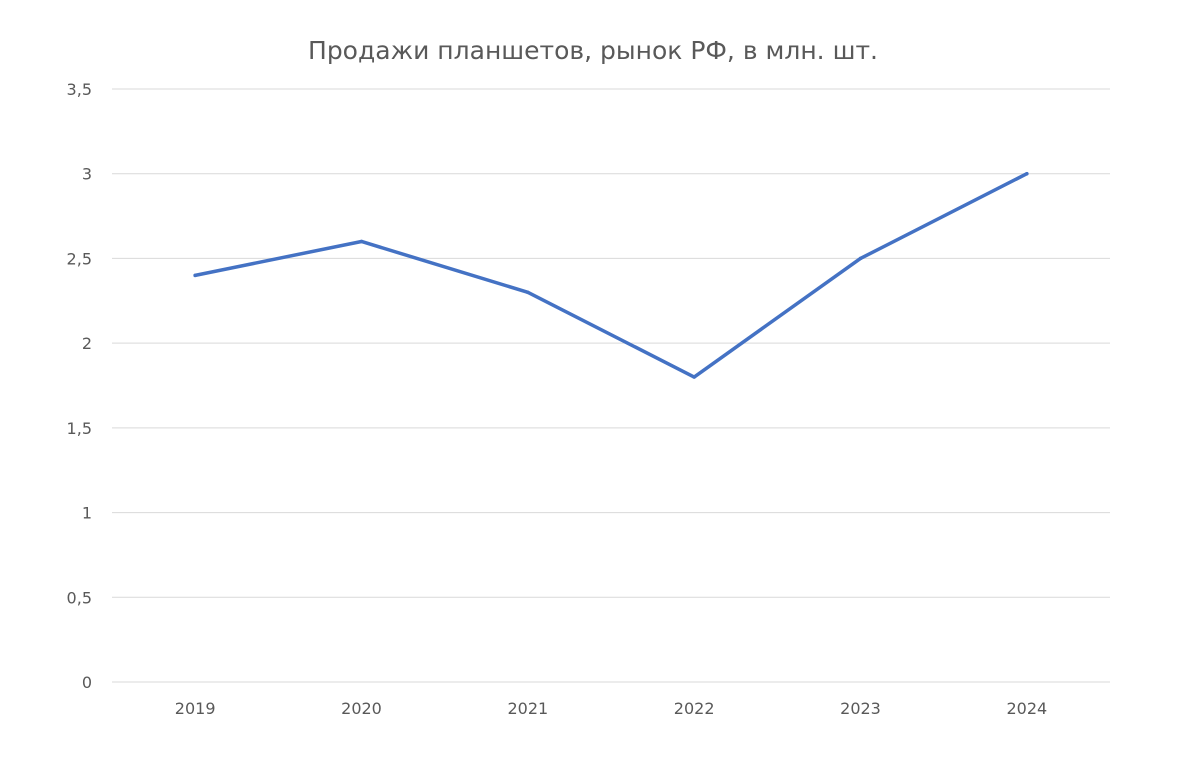  Describe the element at coordinates (860, 708) in the screenshot. I see `x-tick-label: 2023` at that location.